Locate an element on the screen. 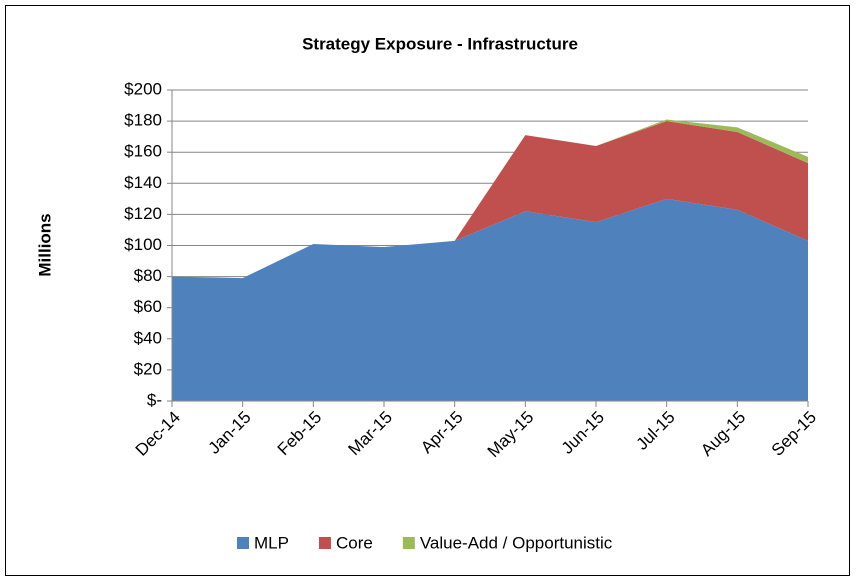 The image size is (856, 580). y-tick-label: $40 is located at coordinates (148, 337).